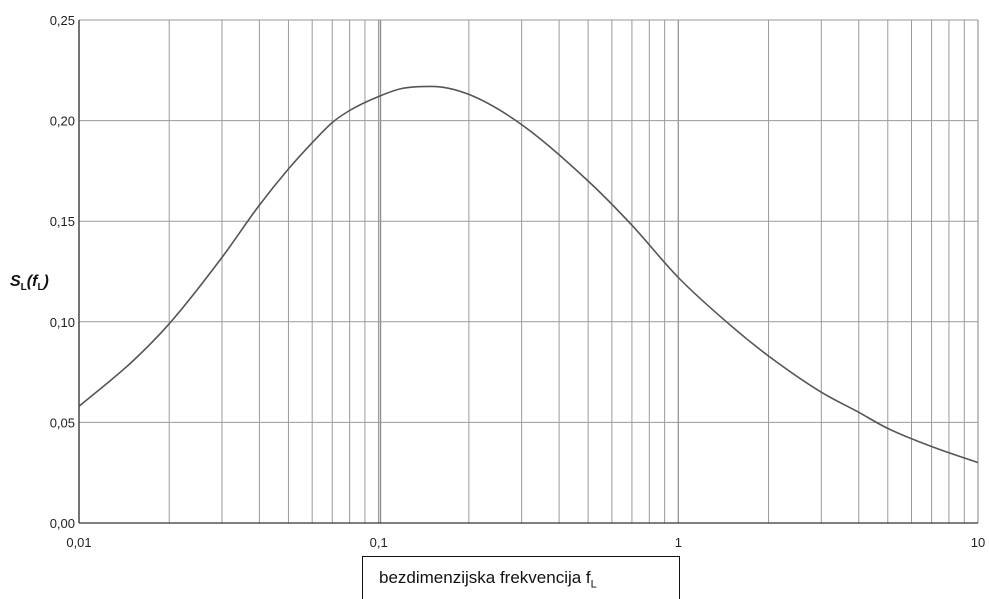 The image size is (989, 599). What do you see at coordinates (62, 121) in the screenshot?
I see `y-tick-label: 0,20` at bounding box center [62, 121].